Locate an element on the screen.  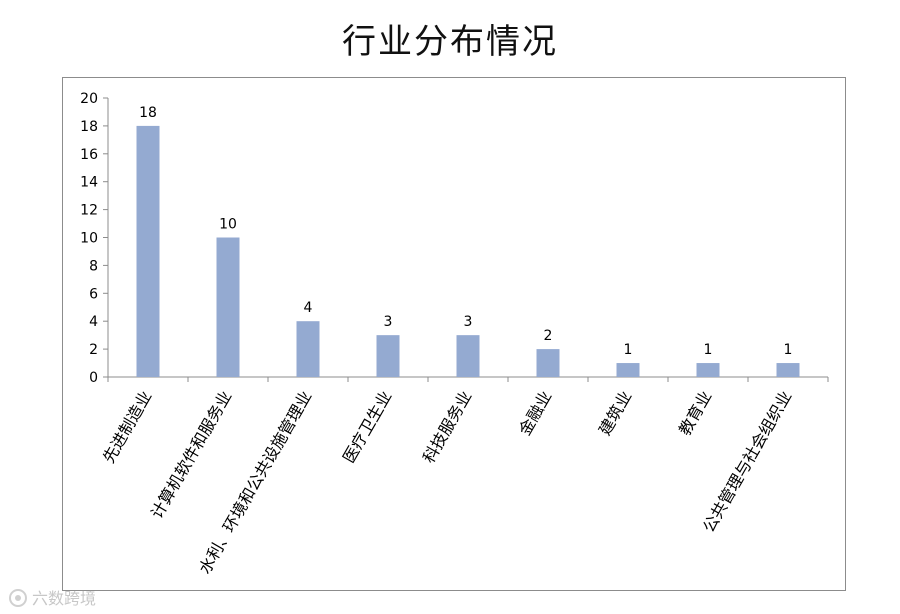
x-tick-label: 科技服务业 is located at coordinates (447, 427).